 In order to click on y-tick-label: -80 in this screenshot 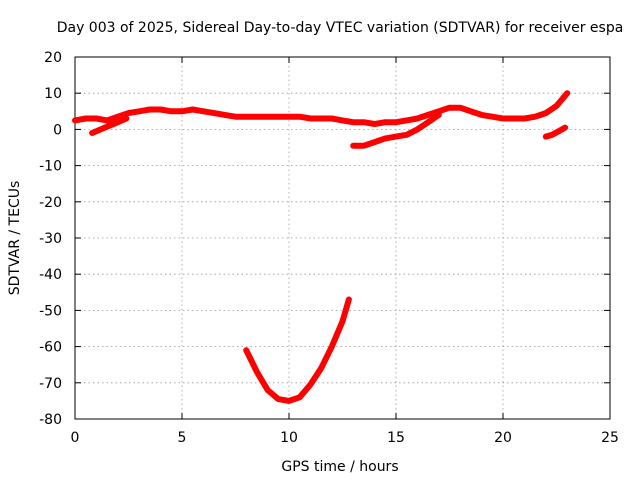, I will do `click(50, 420)`.